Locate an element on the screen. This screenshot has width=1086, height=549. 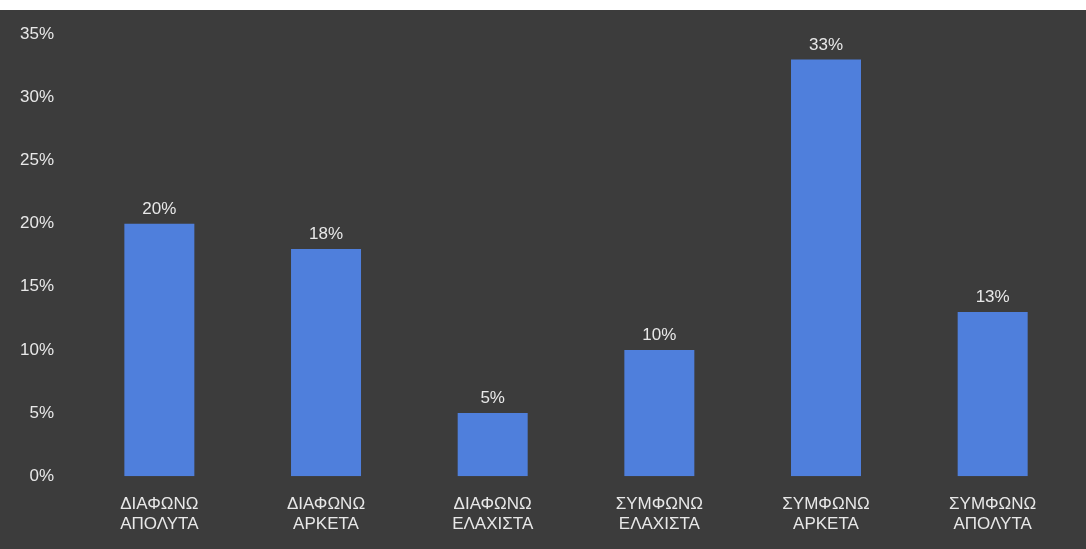
y-tick-label: 10% is located at coordinates (37, 349).